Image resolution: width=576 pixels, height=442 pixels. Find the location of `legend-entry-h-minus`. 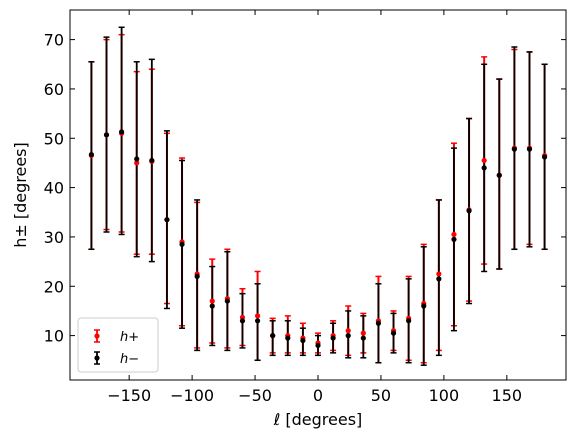

legend-entry-h-minus is located at coordinates (97, 358).